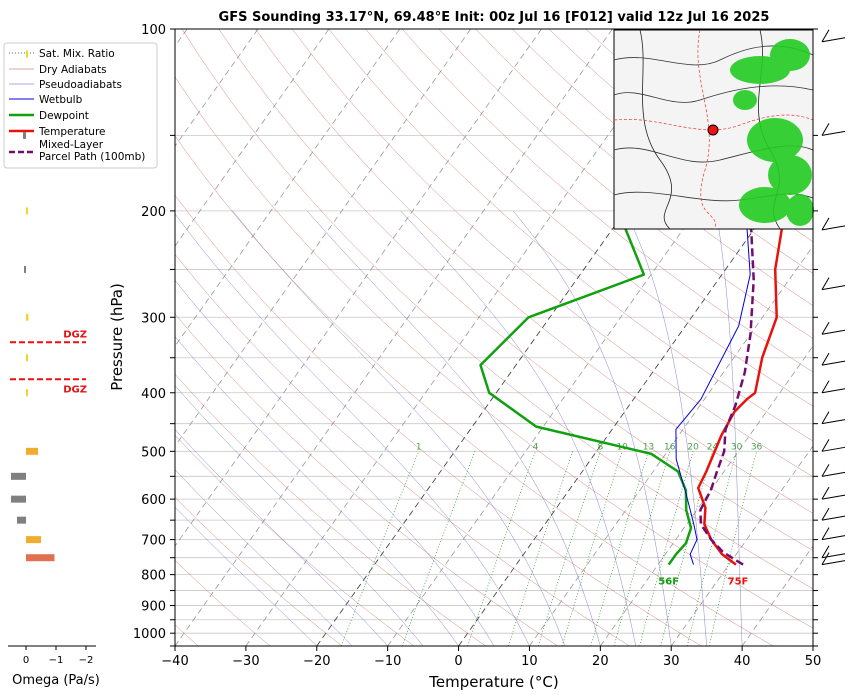 The height and width of the screenshot is (695, 857). What do you see at coordinates (419, 447) in the screenshot?
I see `mixing-ratio-label: 1` at bounding box center [419, 447].